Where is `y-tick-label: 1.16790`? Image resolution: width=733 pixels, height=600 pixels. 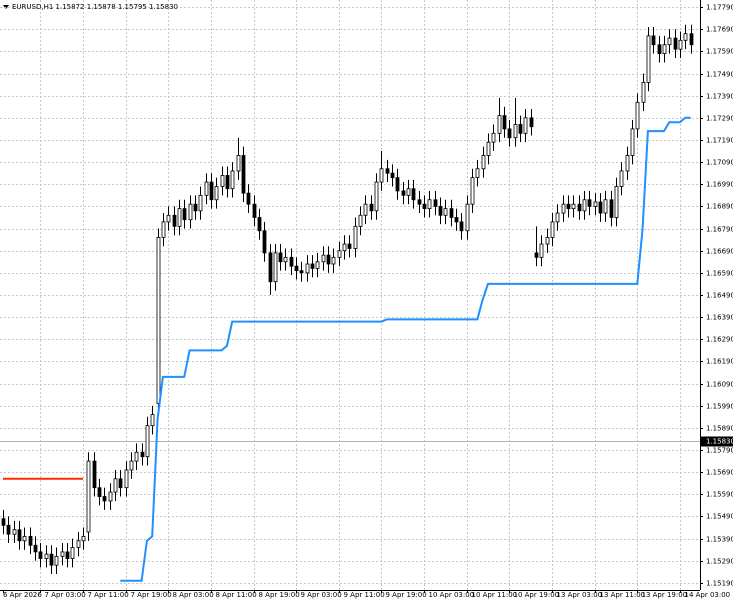 y-tick-label: 1.16790 is located at coordinates (719, 230).